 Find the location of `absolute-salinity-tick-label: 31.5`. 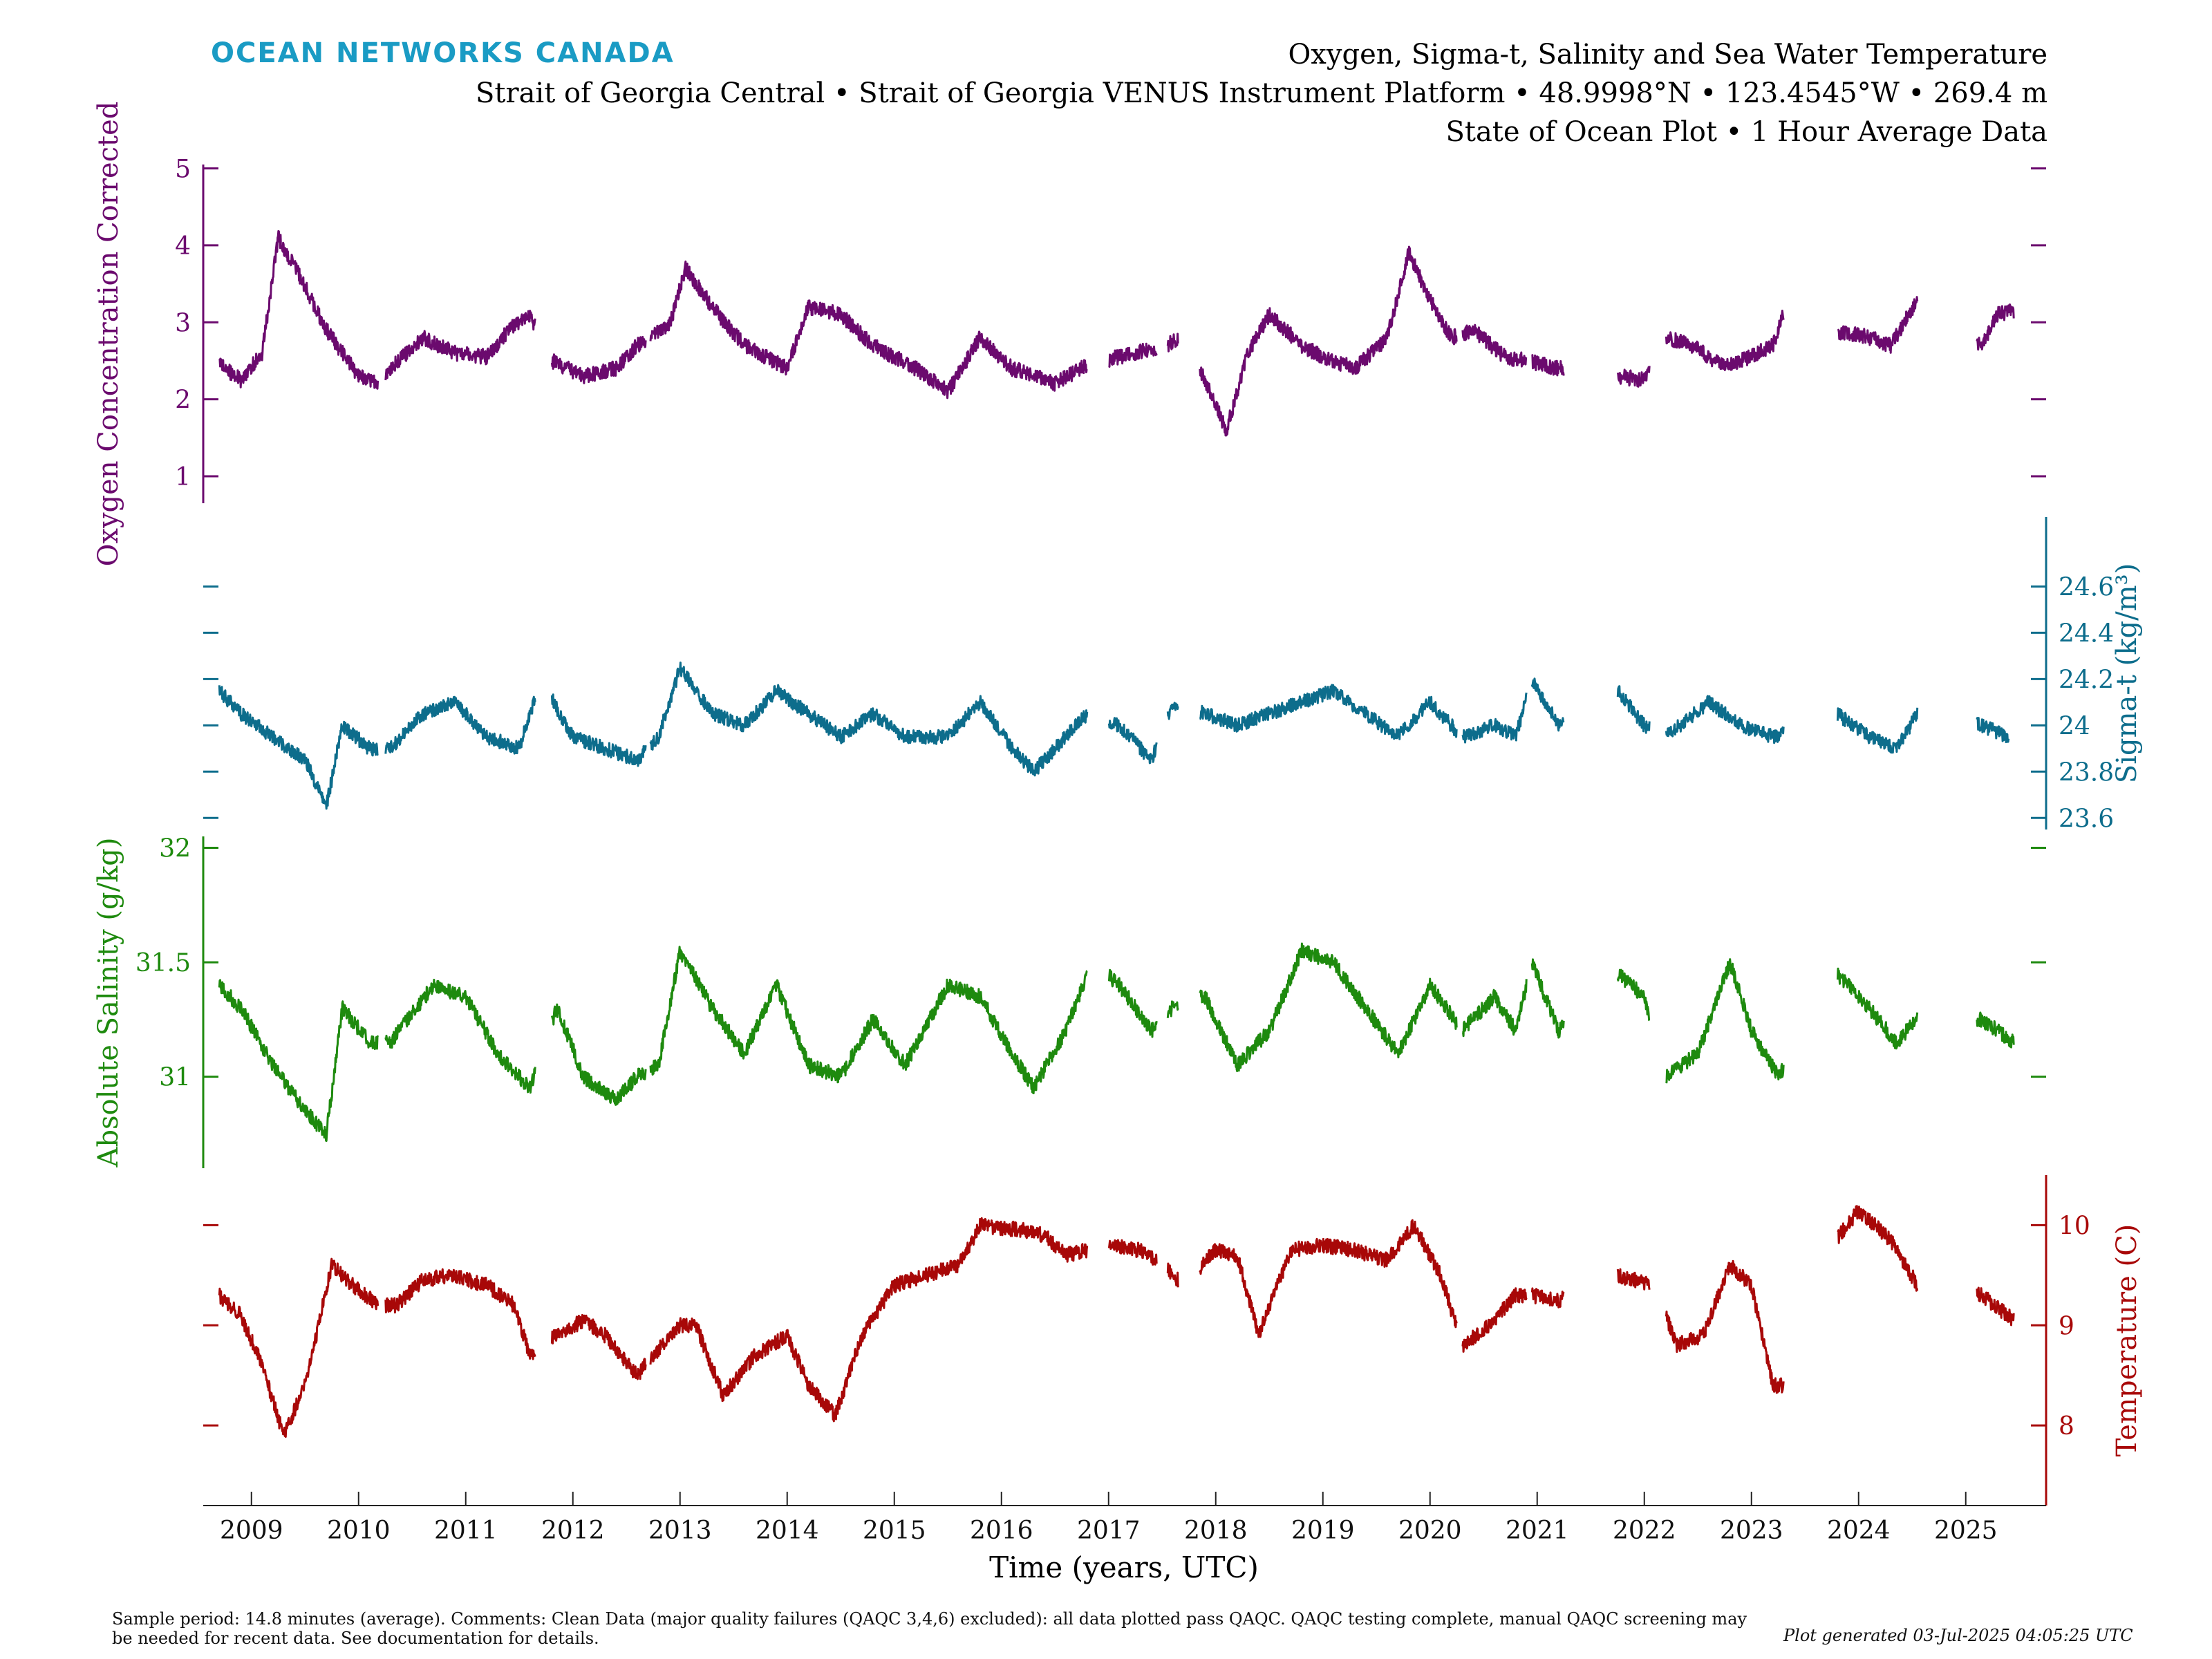

absolute-salinity-tick-label: 31.5 is located at coordinates (163, 963).